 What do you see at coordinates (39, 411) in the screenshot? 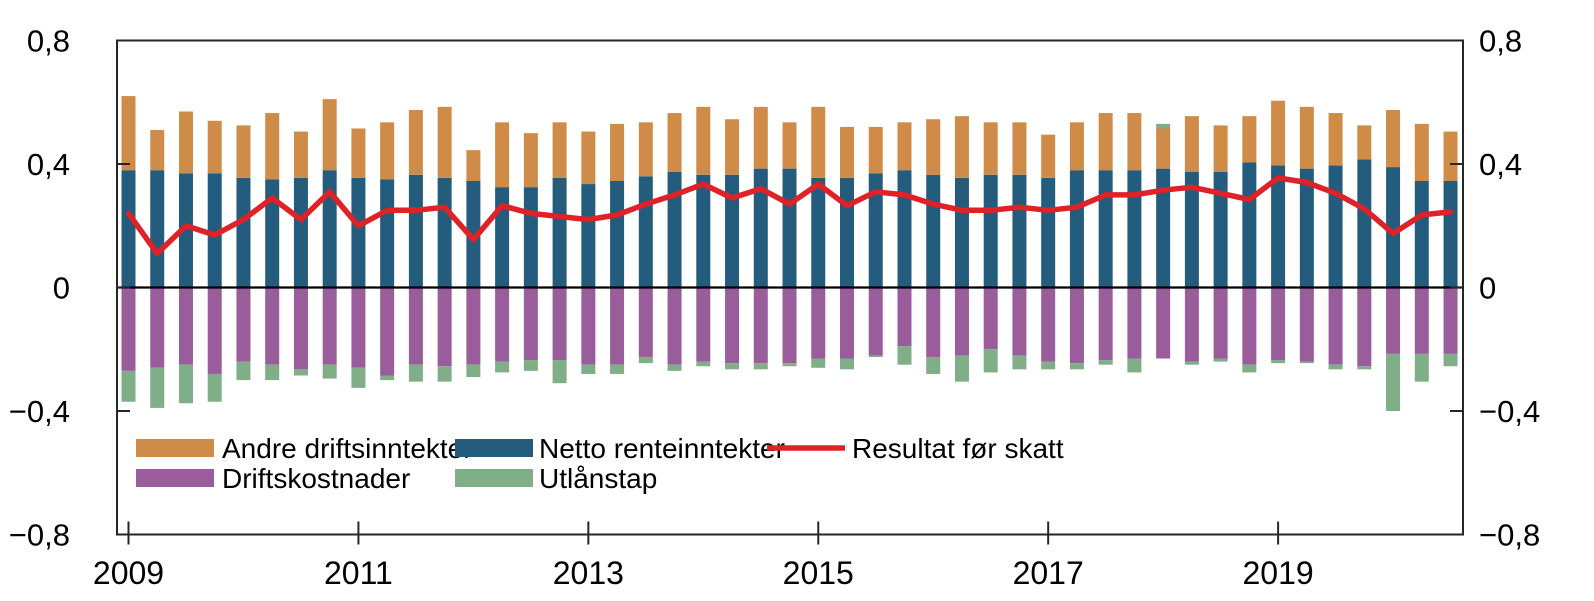
I see `y-axis-label-left: −0,4` at bounding box center [39, 411].